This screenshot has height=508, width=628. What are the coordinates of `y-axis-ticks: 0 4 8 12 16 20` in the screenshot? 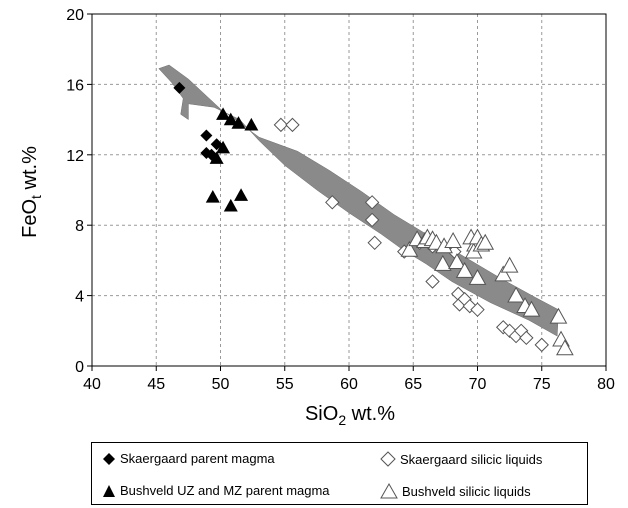 It's located at (79, 191).